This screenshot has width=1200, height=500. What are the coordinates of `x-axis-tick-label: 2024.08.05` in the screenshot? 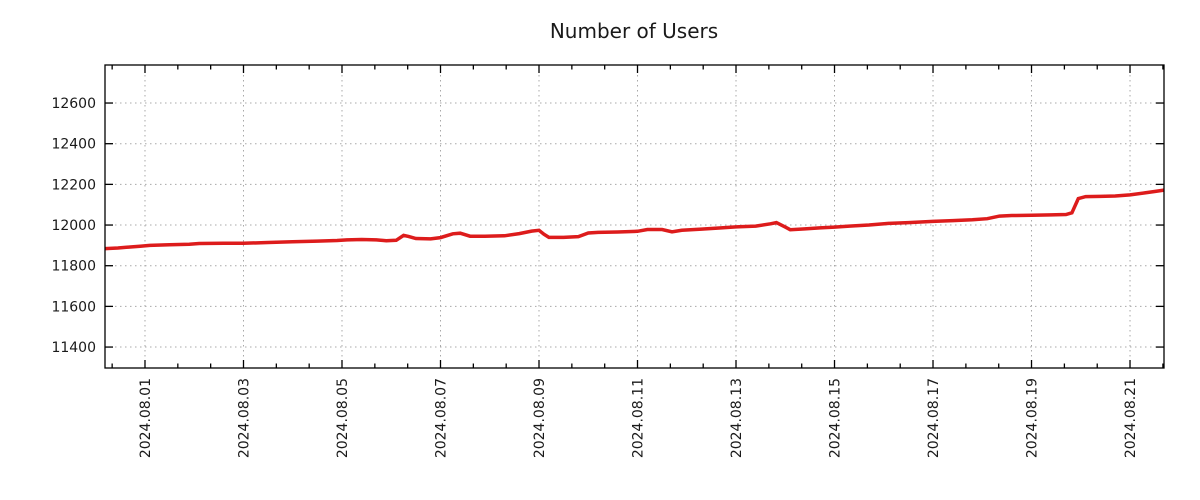 It's located at (343, 418).